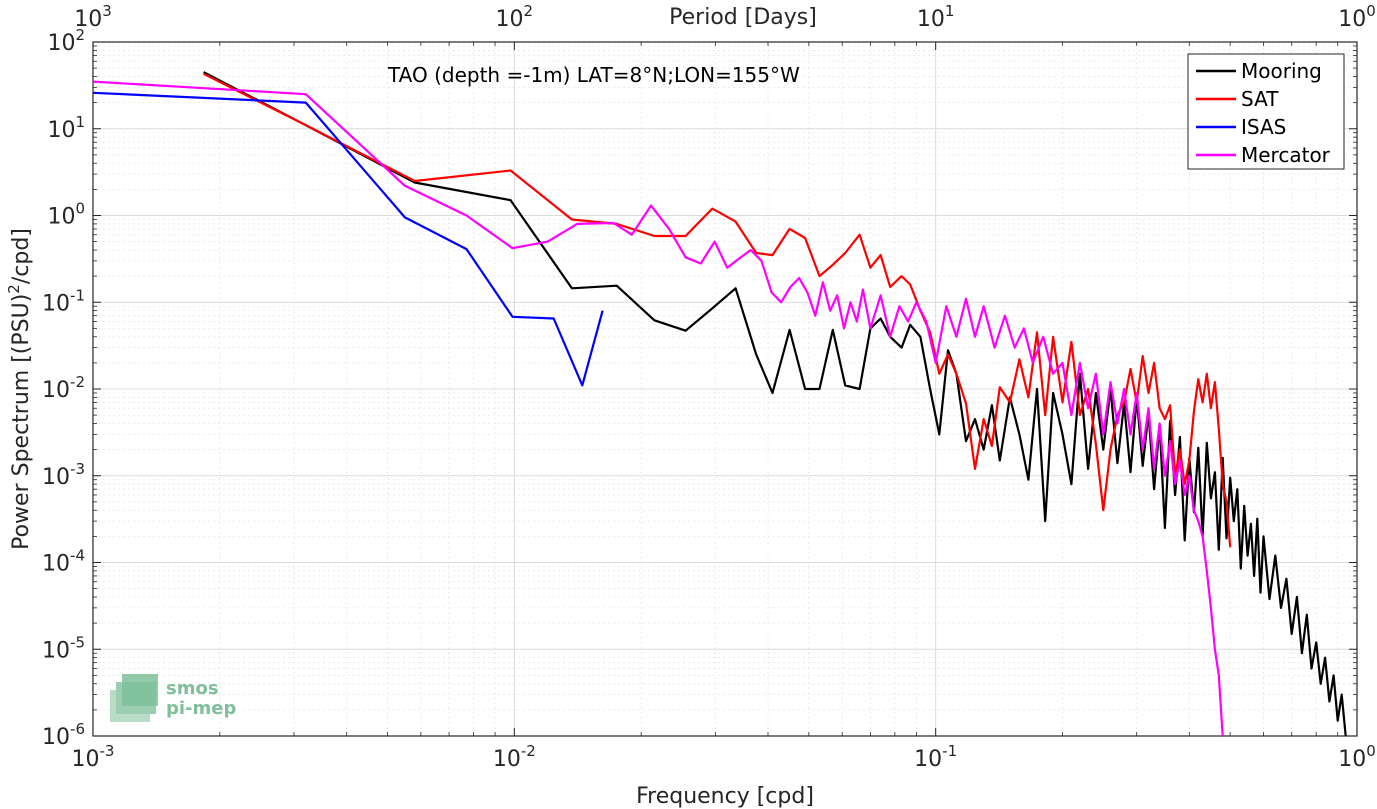 The image size is (1377, 809). I want to click on y-tick-label: 10⁻⁴, so click(63, 562).